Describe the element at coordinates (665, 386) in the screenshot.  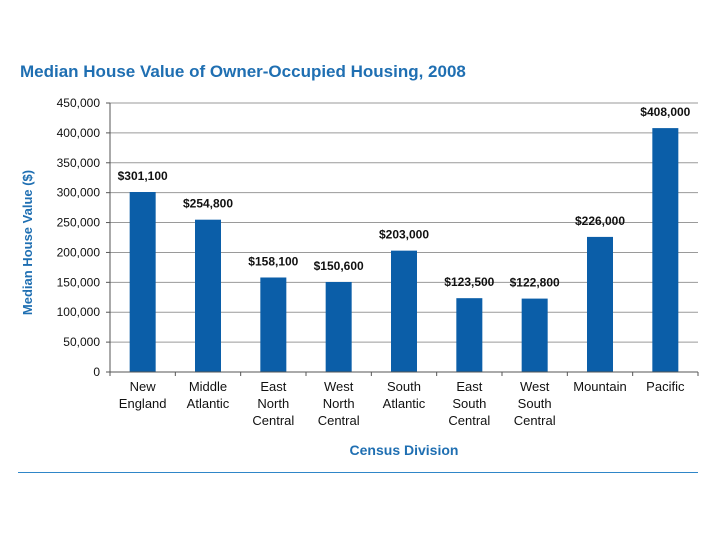
I see `x-tick-label: Pacific` at that location.